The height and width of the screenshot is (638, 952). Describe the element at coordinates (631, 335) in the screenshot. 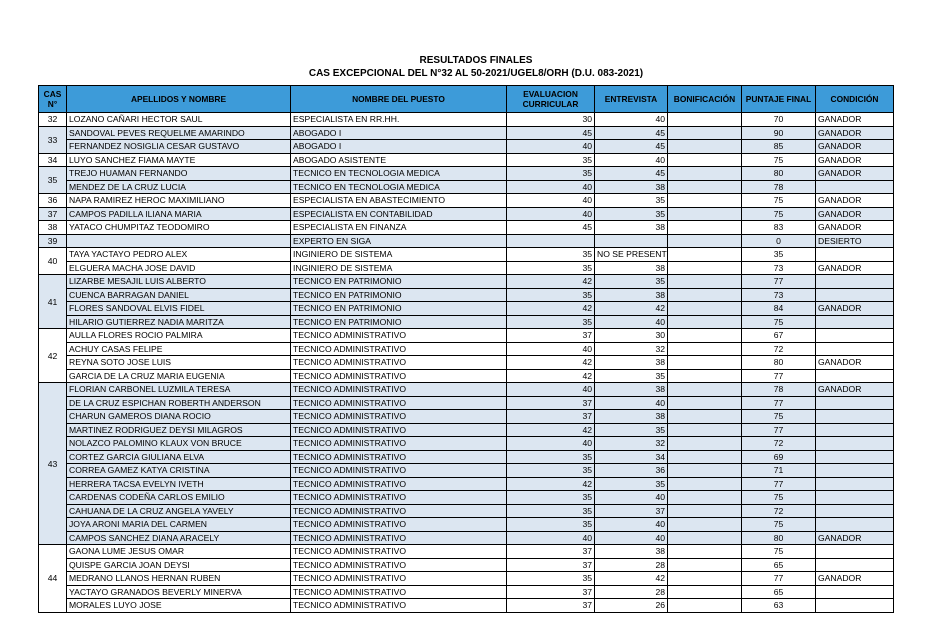

I see `interview-score: 30` at that location.